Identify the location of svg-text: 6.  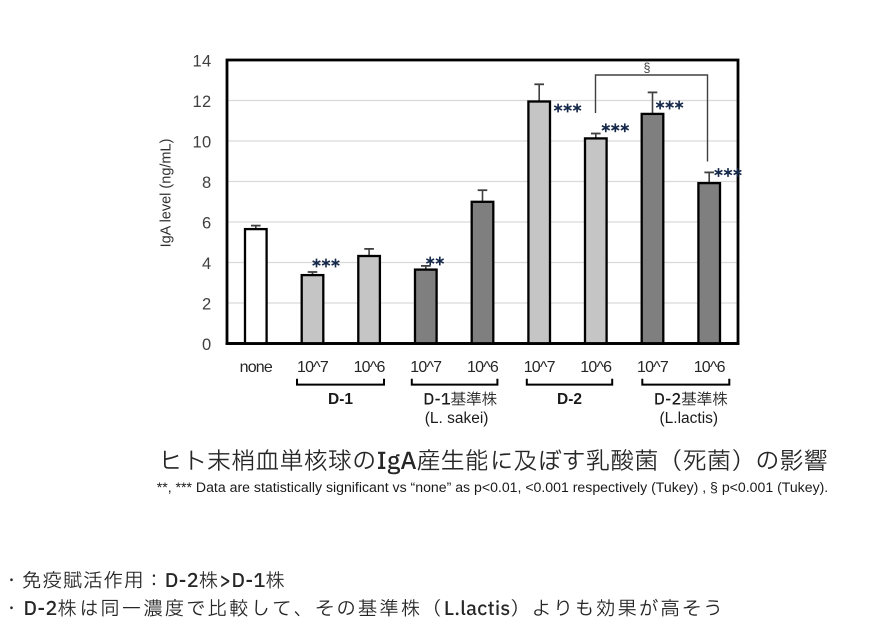
(206, 223).